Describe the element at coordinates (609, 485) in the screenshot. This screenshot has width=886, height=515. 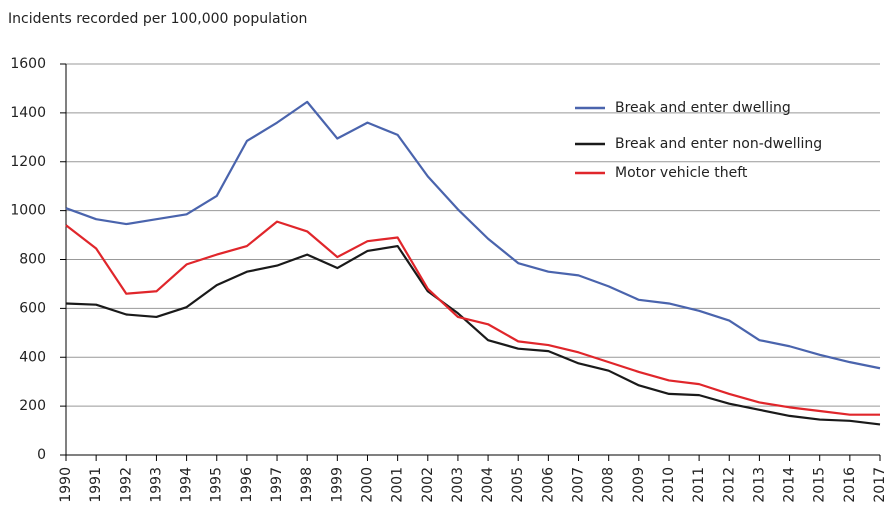
I see `x-tick-label: 2008` at that location.